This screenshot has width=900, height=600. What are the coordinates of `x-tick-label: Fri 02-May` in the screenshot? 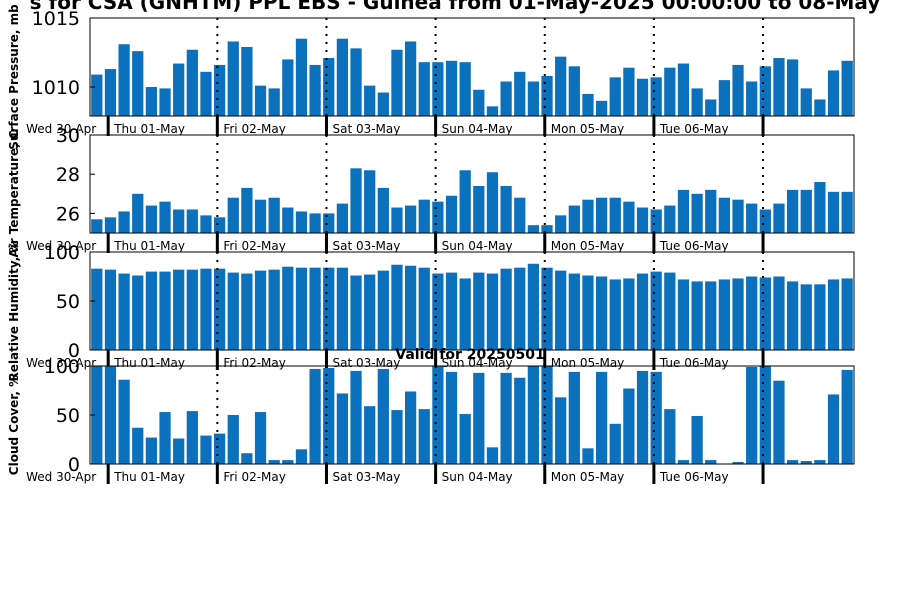 It's located at (254, 477).